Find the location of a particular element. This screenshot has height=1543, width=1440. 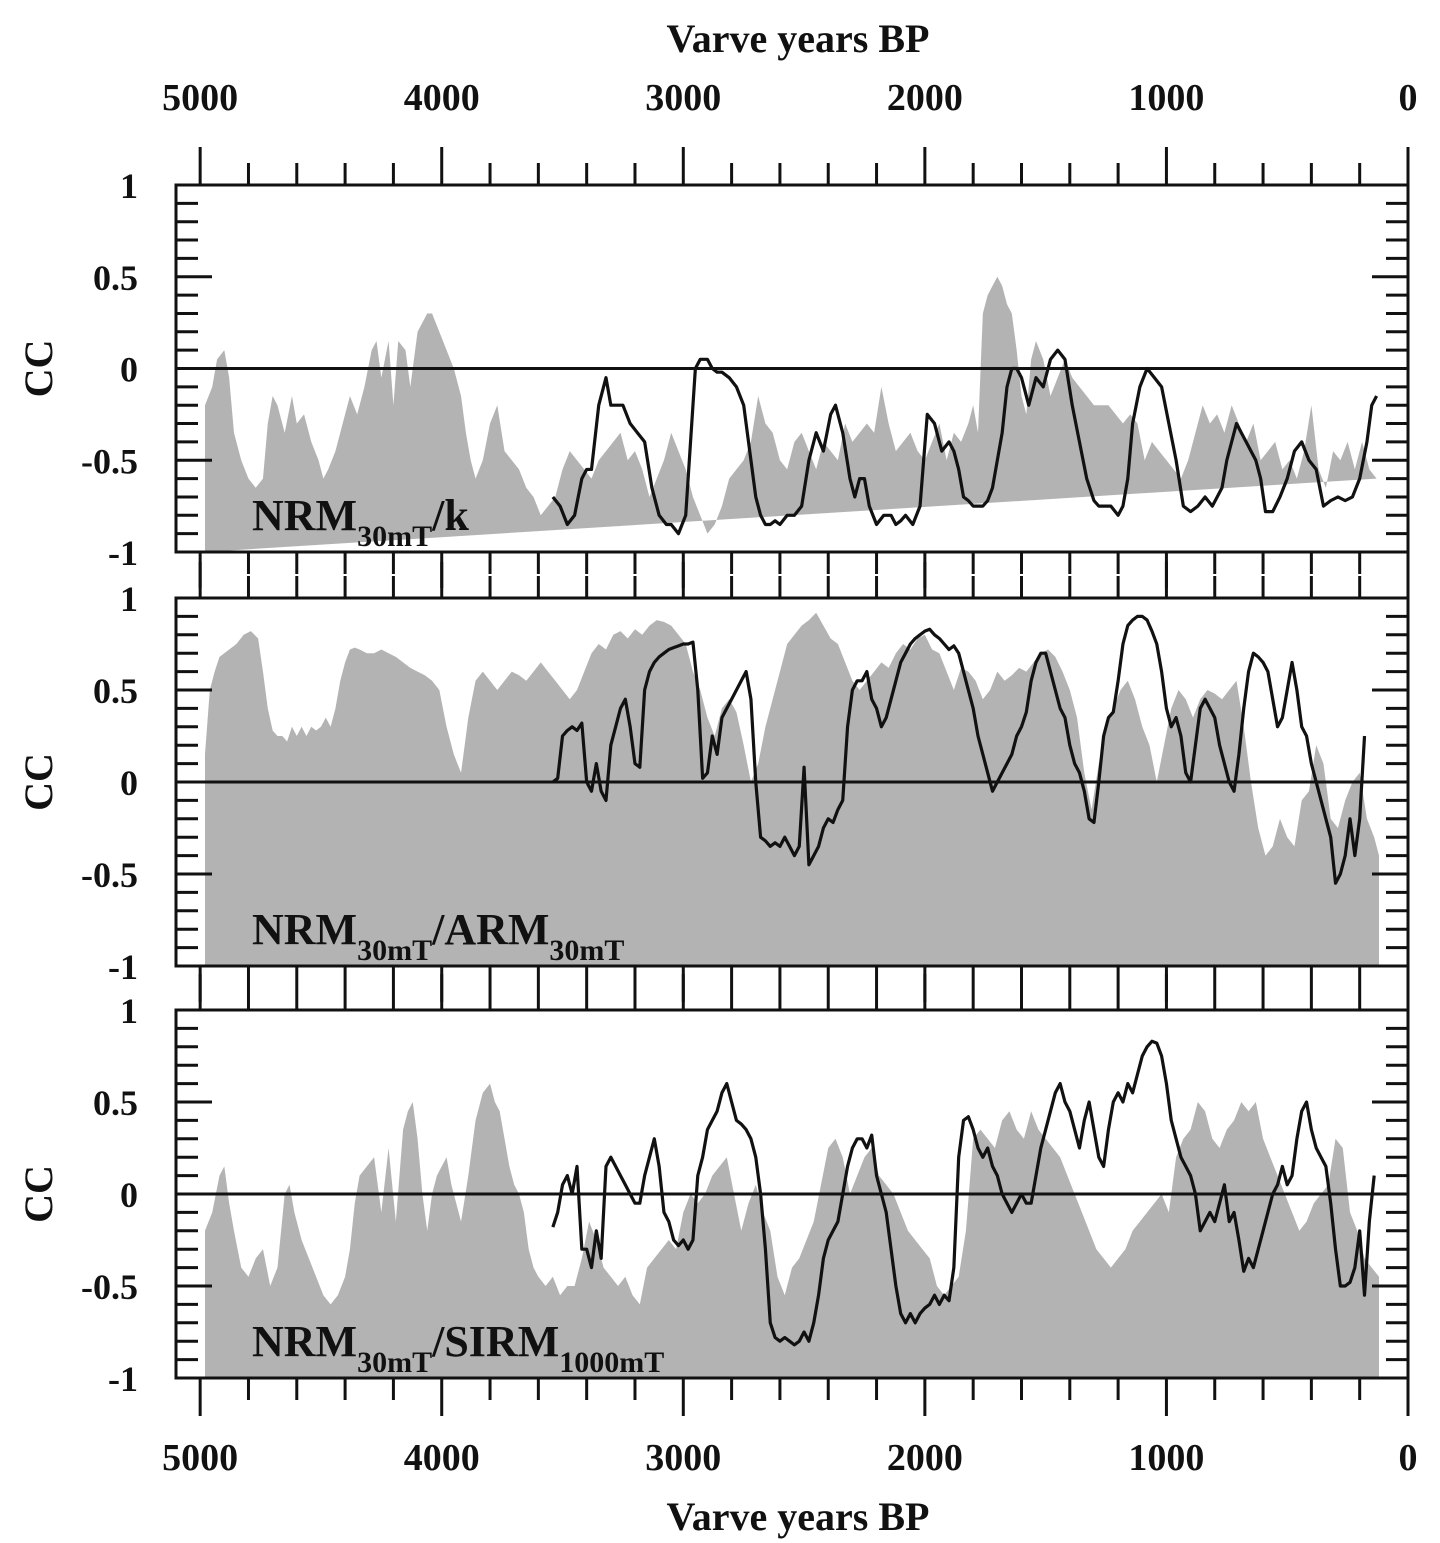

bottom-x-tick-label-1000: 1000 is located at coordinates (1166, 1458).